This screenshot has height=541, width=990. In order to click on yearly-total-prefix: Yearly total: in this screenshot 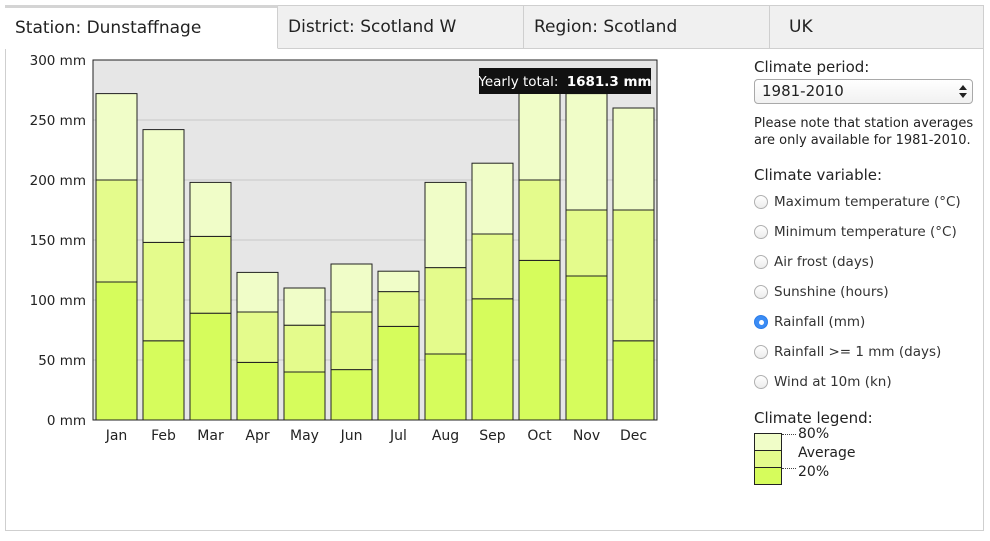, I will do `click(517, 82)`.